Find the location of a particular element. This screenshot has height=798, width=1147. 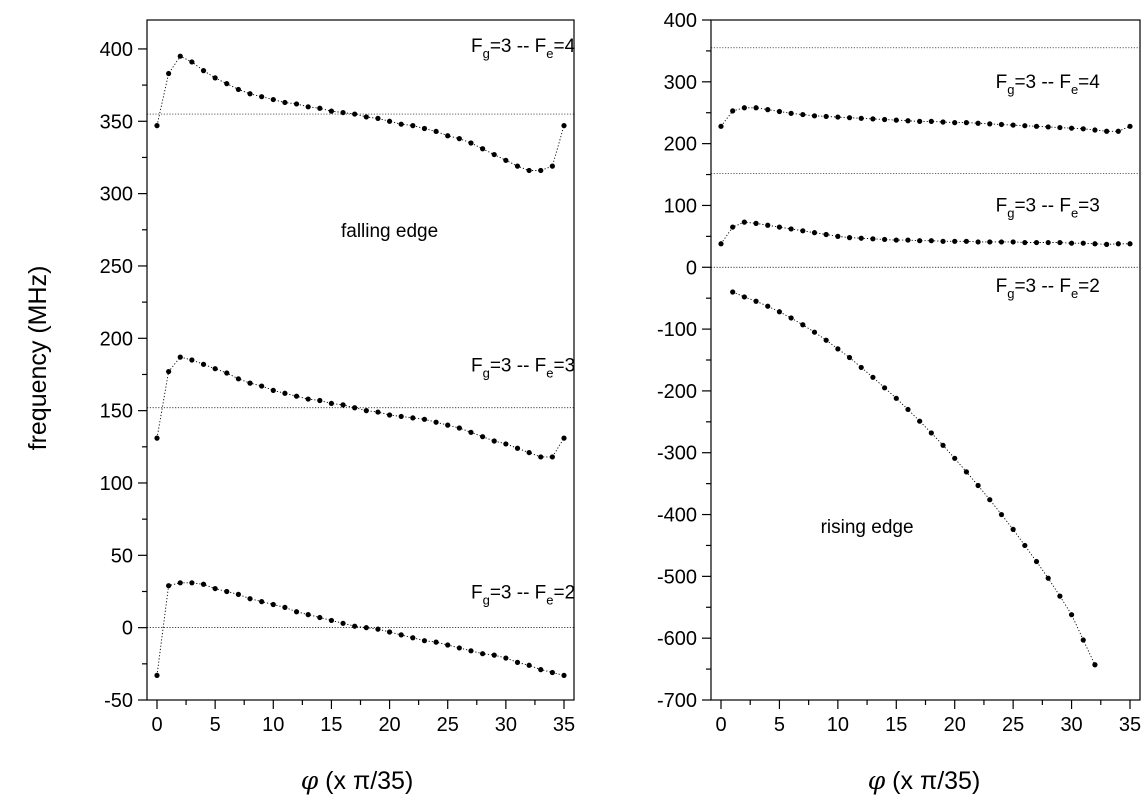

y-tick-label: 200 is located at coordinates (116, 339).